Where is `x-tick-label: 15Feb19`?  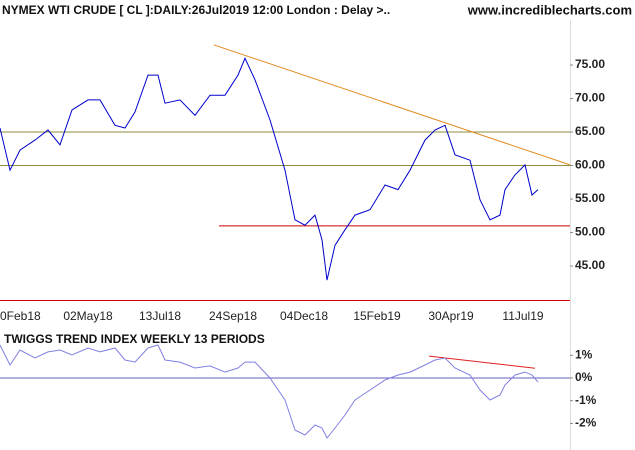
x-tick-label: 15Feb19 is located at coordinates (377, 316).